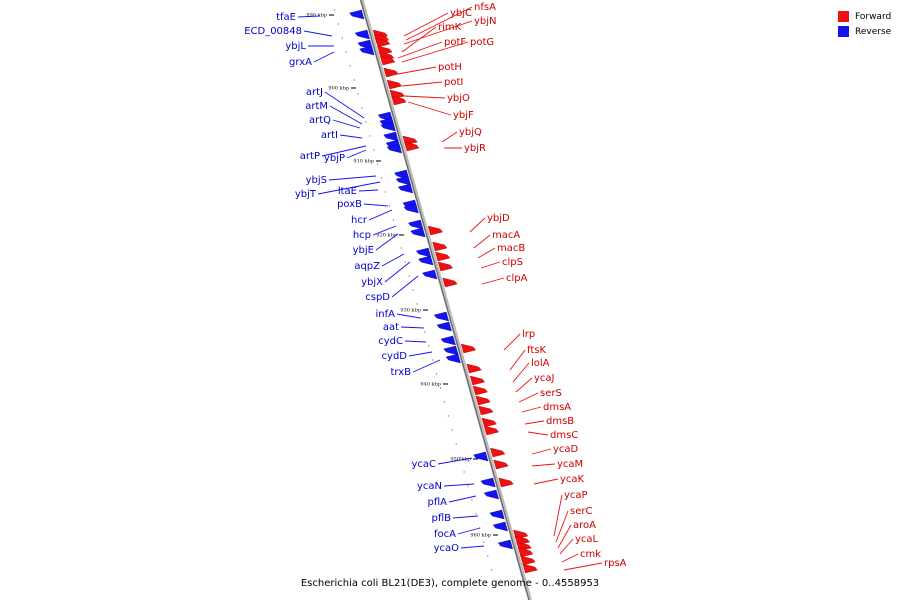  Describe the element at coordinates (560, 421) in the screenshot. I see `forward-gene-label: dmsB` at that location.